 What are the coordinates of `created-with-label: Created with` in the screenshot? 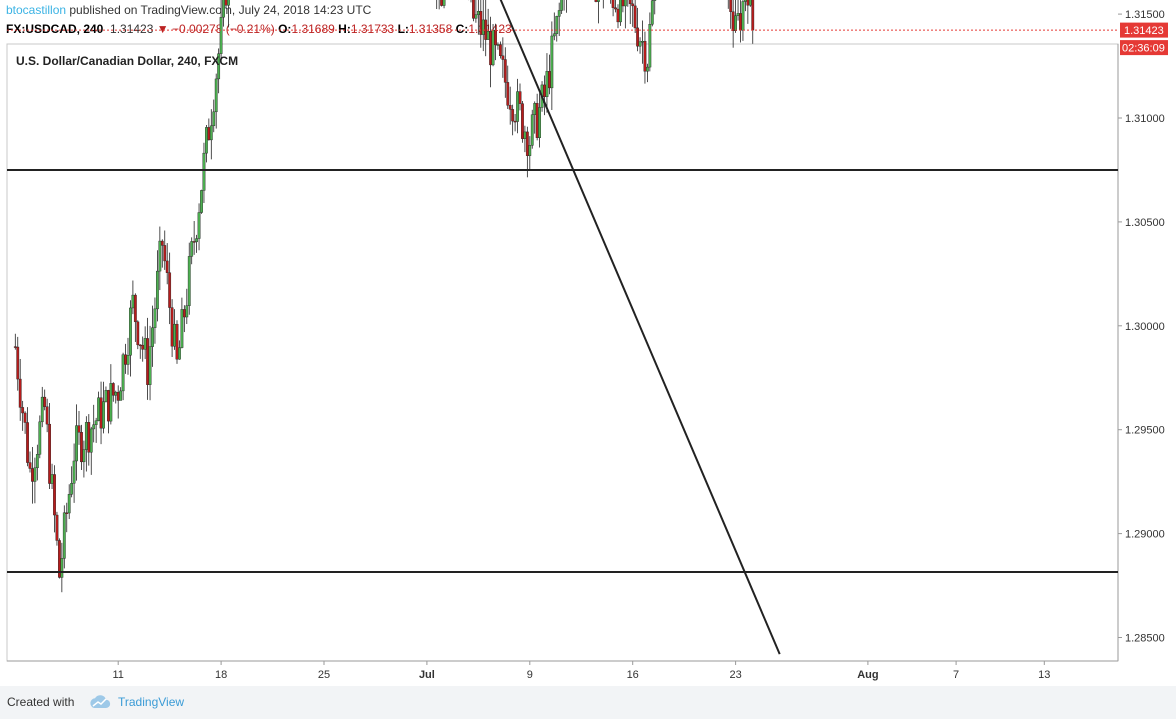 It's located at (41, 702).